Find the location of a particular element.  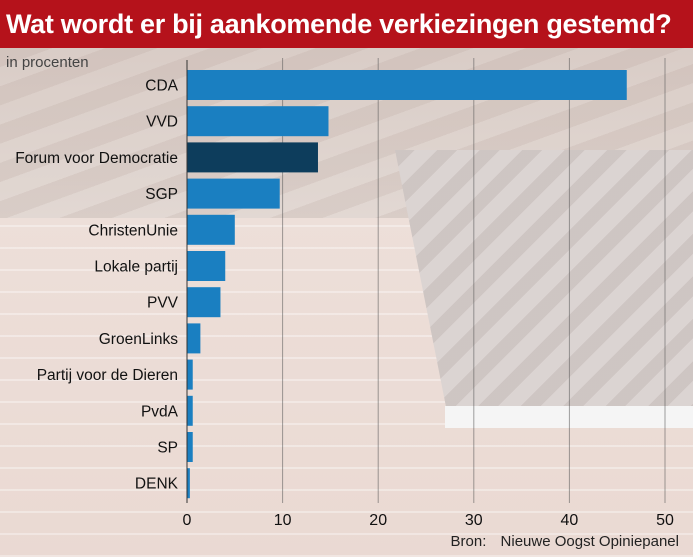

bar-groenlinks is located at coordinates (194, 338).